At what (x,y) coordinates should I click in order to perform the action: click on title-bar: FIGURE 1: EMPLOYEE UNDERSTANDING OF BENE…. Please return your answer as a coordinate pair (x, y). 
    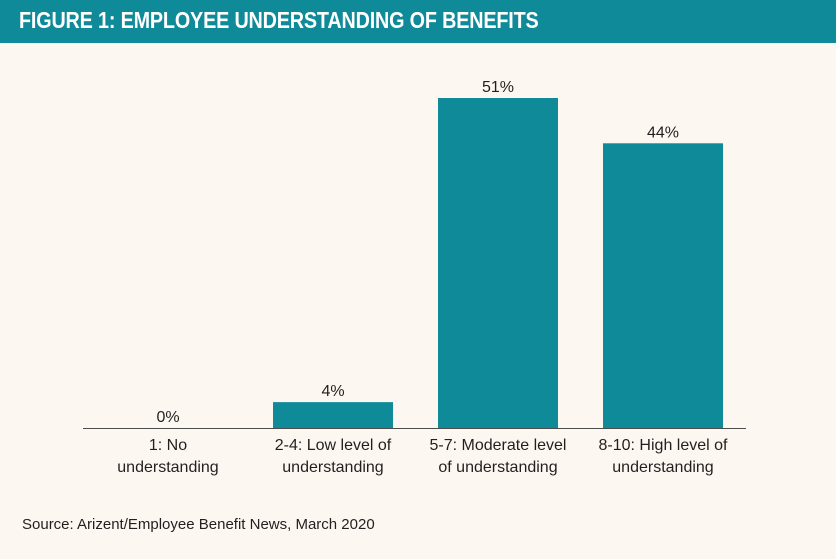
    Looking at the image, I should click on (418, 21).